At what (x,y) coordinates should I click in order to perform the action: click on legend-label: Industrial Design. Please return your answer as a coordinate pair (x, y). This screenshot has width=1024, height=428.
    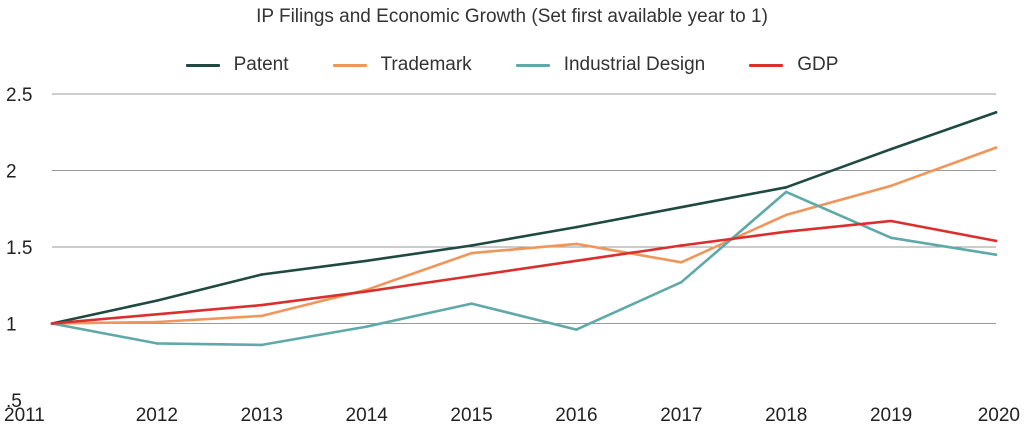
    Looking at the image, I should click on (634, 64).